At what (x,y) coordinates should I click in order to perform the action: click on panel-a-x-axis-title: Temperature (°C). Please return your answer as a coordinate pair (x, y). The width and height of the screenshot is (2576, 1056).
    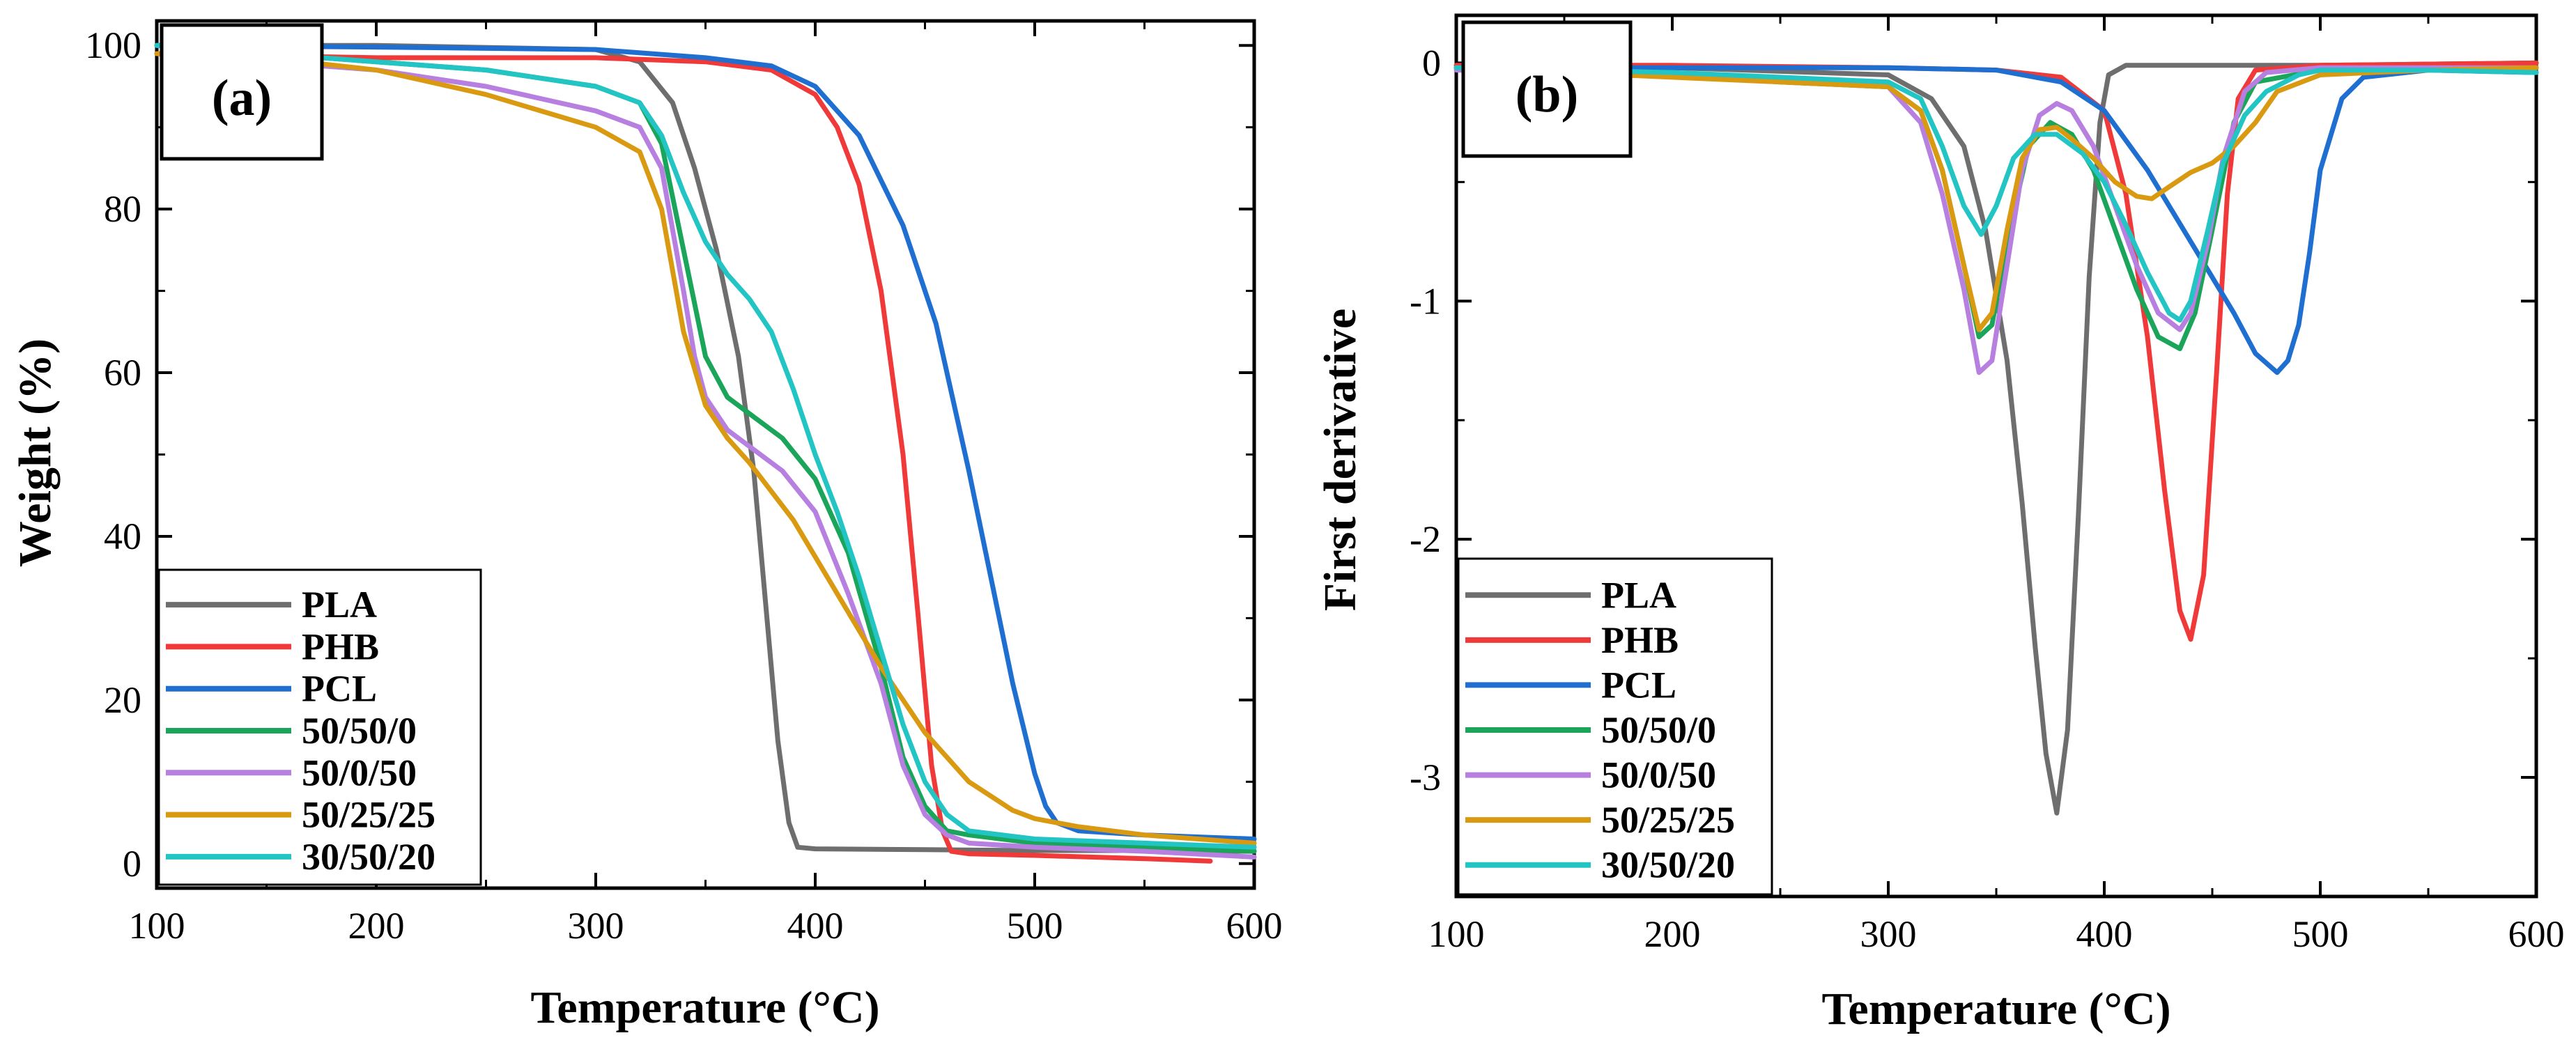
    Looking at the image, I should click on (704, 1007).